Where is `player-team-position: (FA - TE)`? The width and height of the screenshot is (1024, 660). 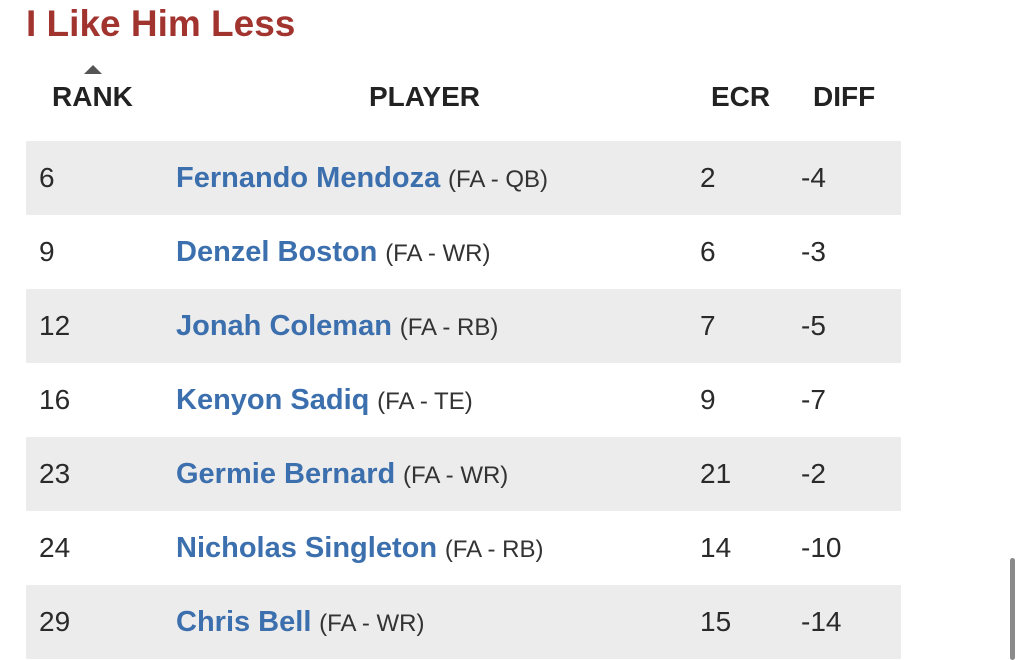
player-team-position: (FA - TE) is located at coordinates (425, 401).